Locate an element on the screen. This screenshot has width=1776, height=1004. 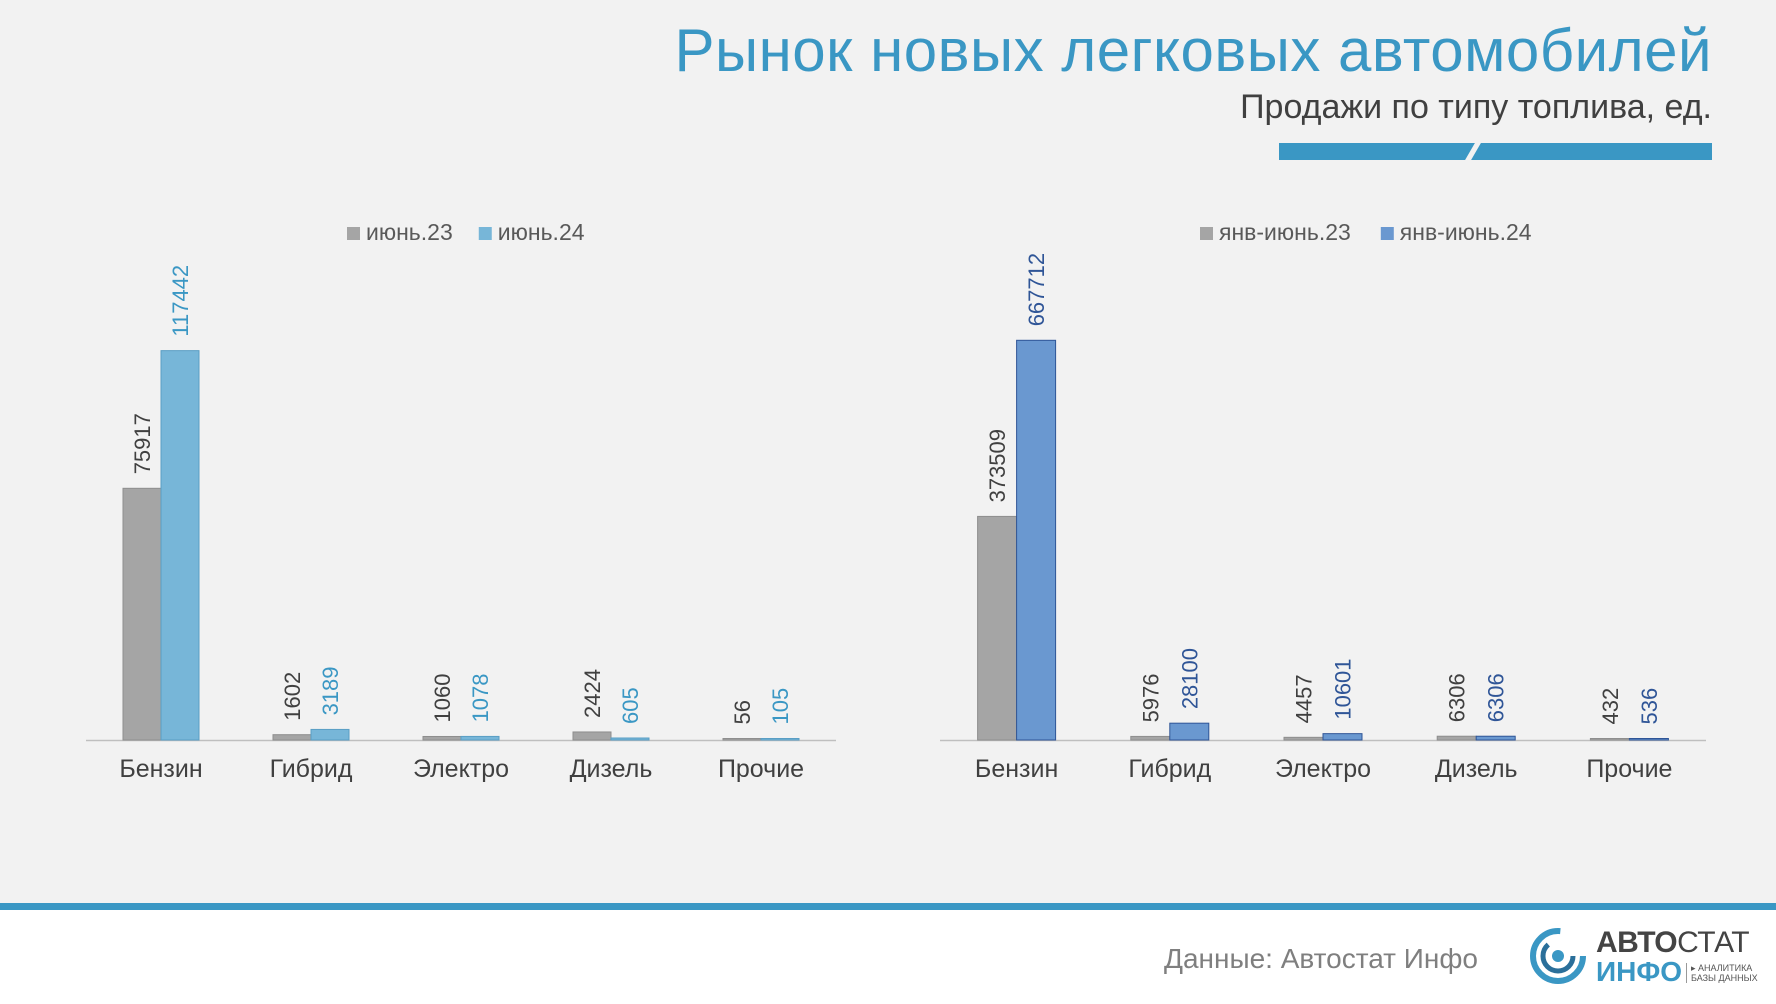
logo-tagline: ▸ АНАЛИТИКА БАЗЫ ДАННЫХ is located at coordinates (1728, 973).